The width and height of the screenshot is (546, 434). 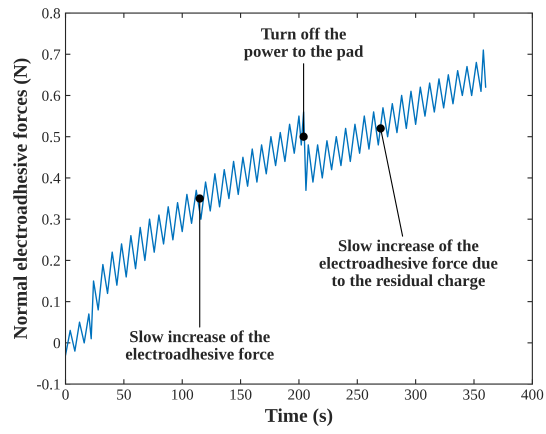 What do you see at coordinates (474, 394) in the screenshot?
I see `x-tick-label: 350` at bounding box center [474, 394].